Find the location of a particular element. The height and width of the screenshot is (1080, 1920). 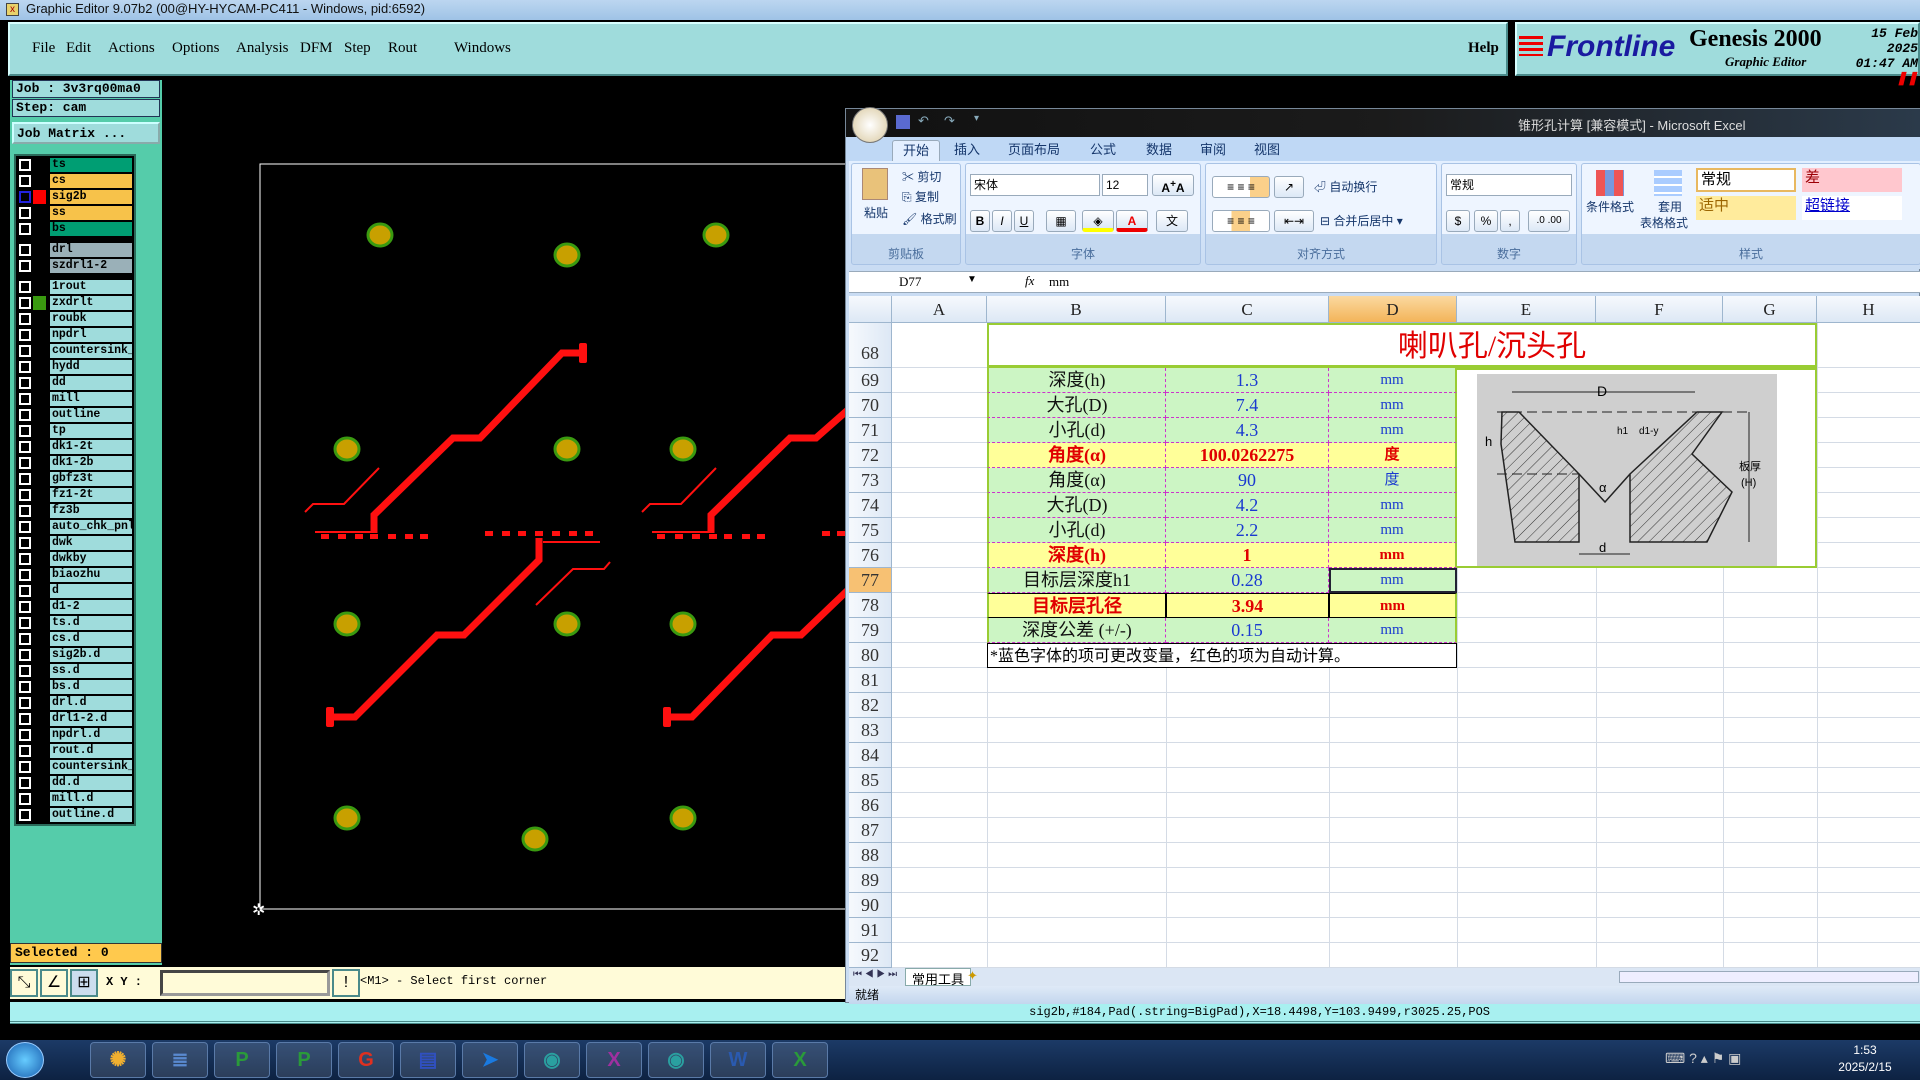

trace is located at coordinates (476, 441).